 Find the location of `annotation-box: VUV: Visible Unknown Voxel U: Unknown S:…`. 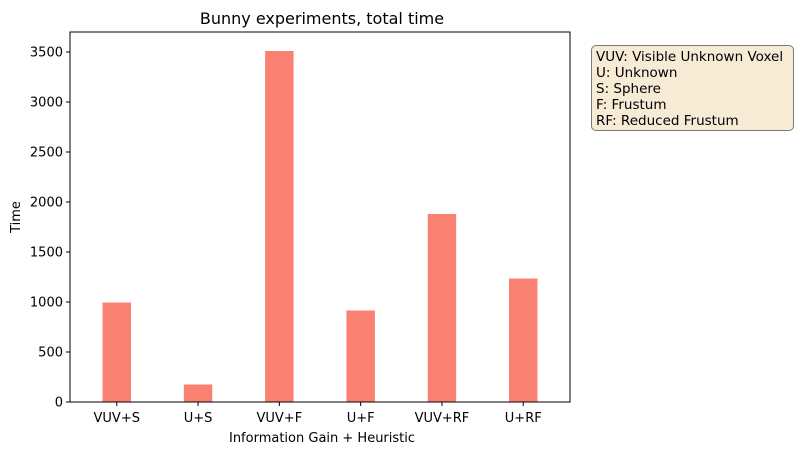

annotation-box: VUV: Visible Unknown Voxel U: Unknown S:… is located at coordinates (692, 88).